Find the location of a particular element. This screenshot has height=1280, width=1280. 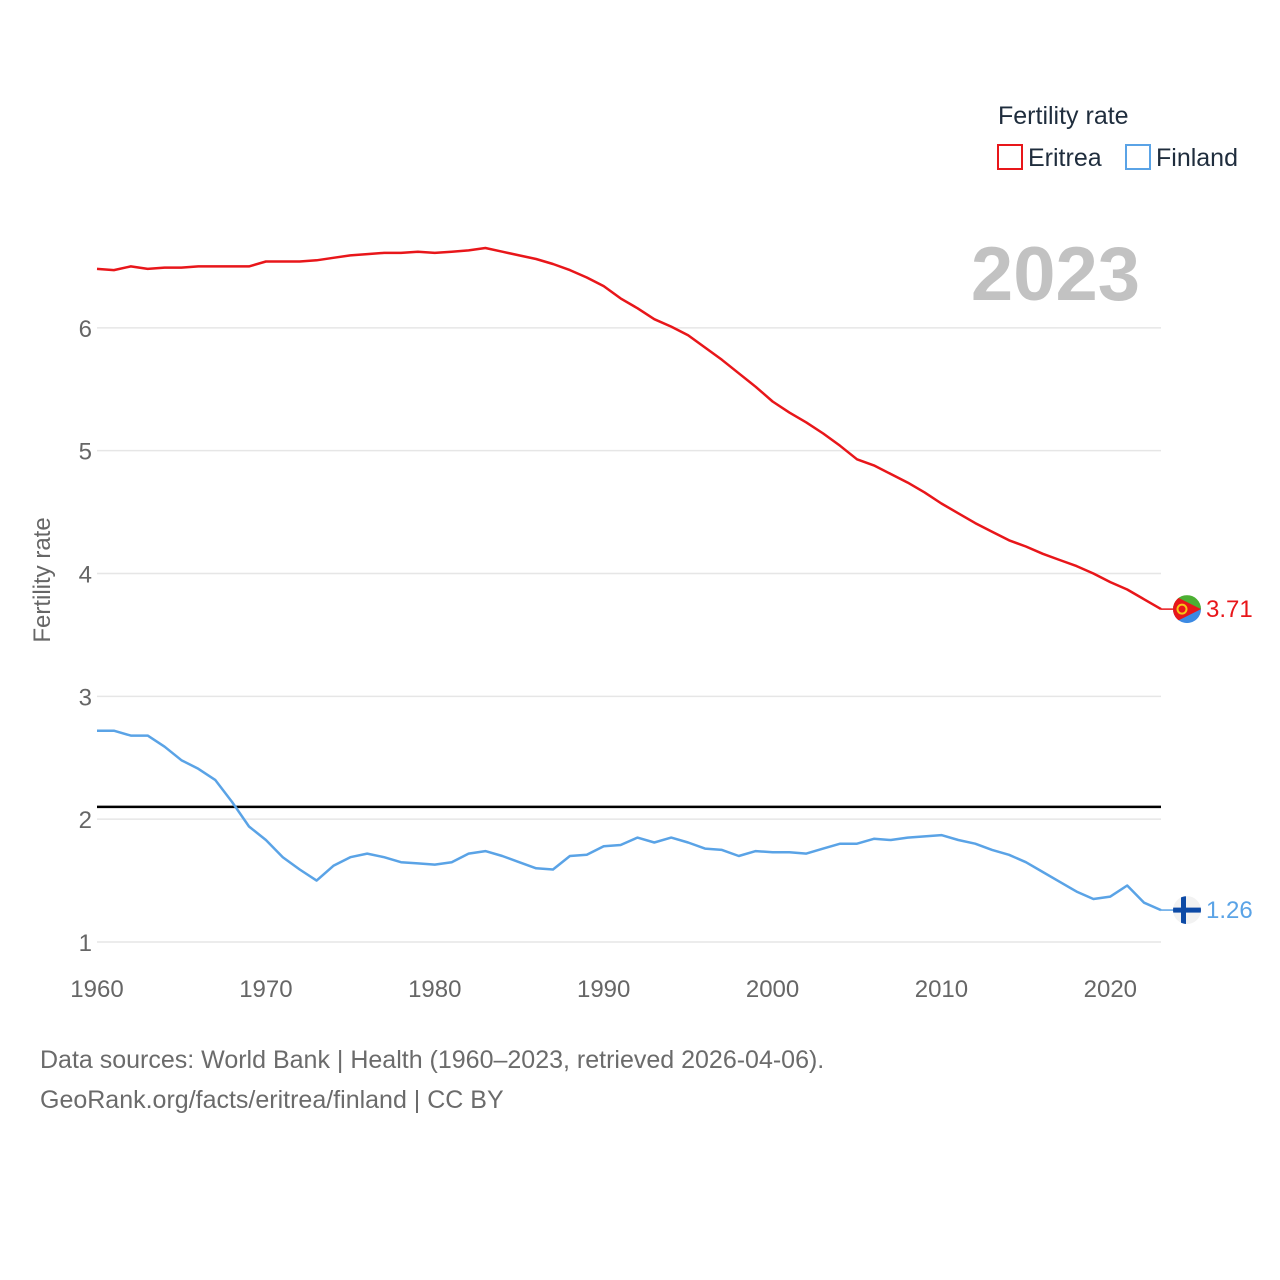

finland-end-label: 1.26 is located at coordinates (1229, 910).